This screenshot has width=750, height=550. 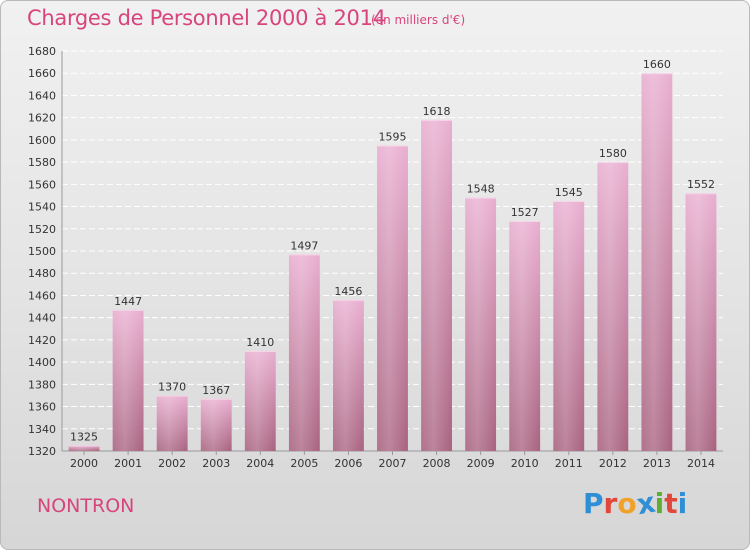 I want to click on chart-title: Charges de Personnel 2000 à 2014, so click(x=206, y=18).